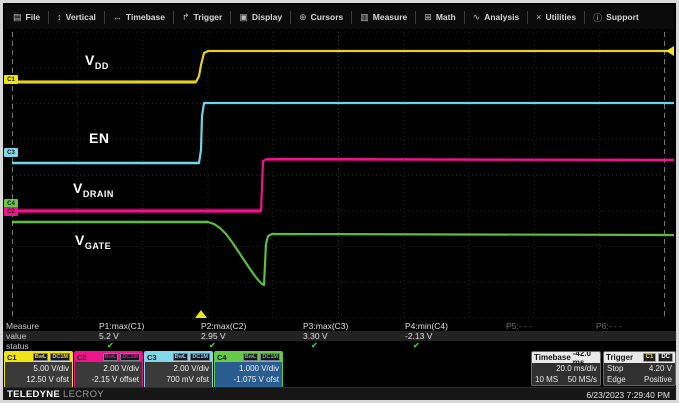 This screenshot has width=679, height=403. I want to click on menu-item-math: ⊞ Math, so click(439, 17).